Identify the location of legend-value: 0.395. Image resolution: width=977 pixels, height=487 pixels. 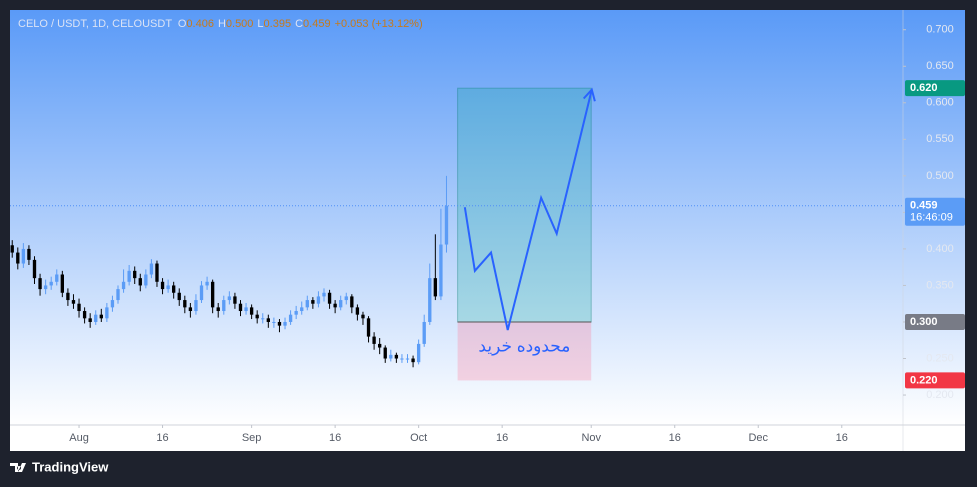
(278, 24).